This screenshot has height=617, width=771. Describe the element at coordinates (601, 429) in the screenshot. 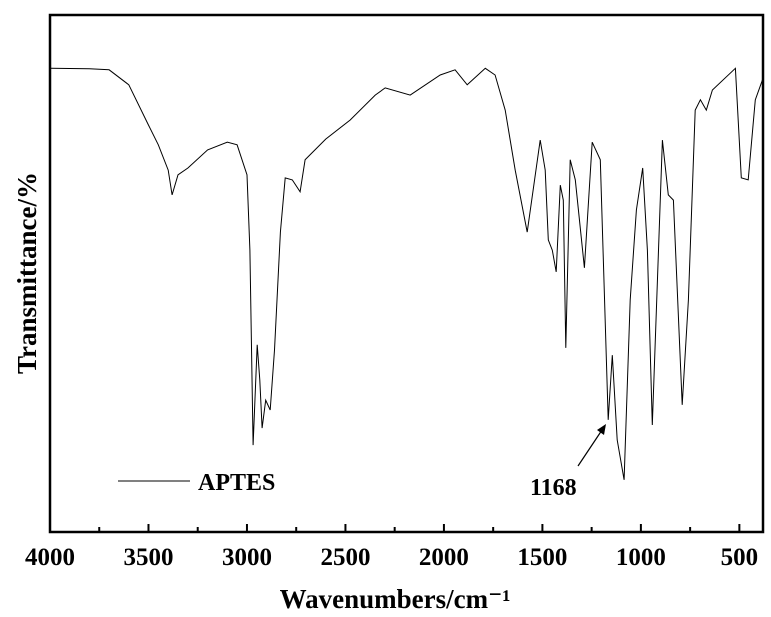

I see `annotation-arrowhead` at that location.